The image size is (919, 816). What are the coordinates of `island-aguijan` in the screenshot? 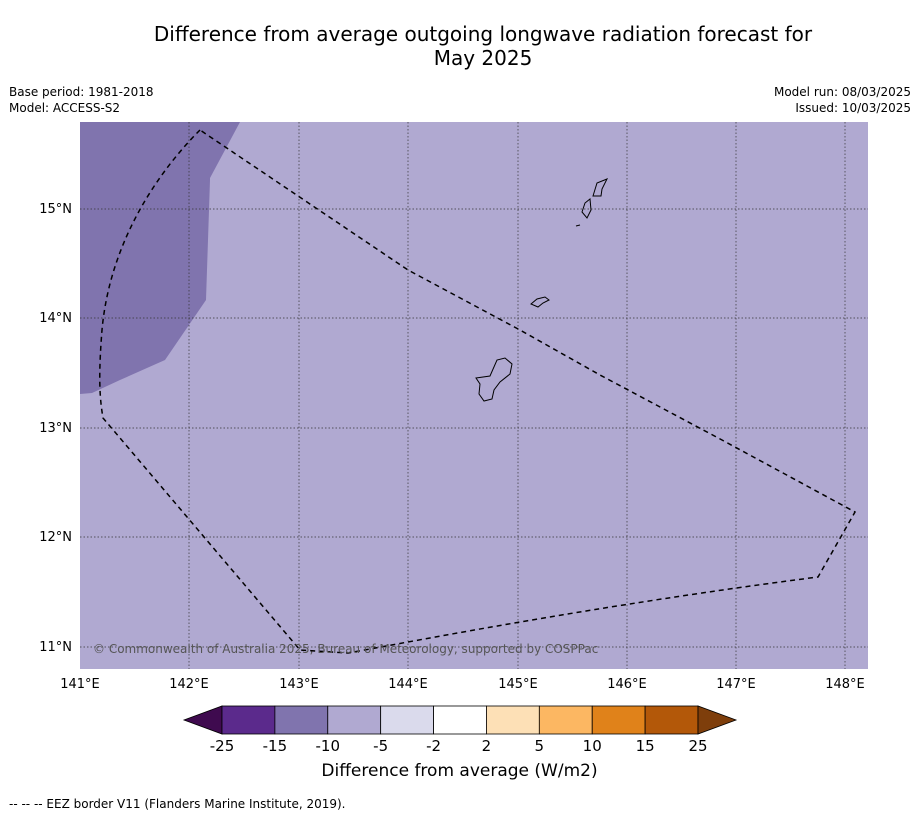 It's located at (578, 225).